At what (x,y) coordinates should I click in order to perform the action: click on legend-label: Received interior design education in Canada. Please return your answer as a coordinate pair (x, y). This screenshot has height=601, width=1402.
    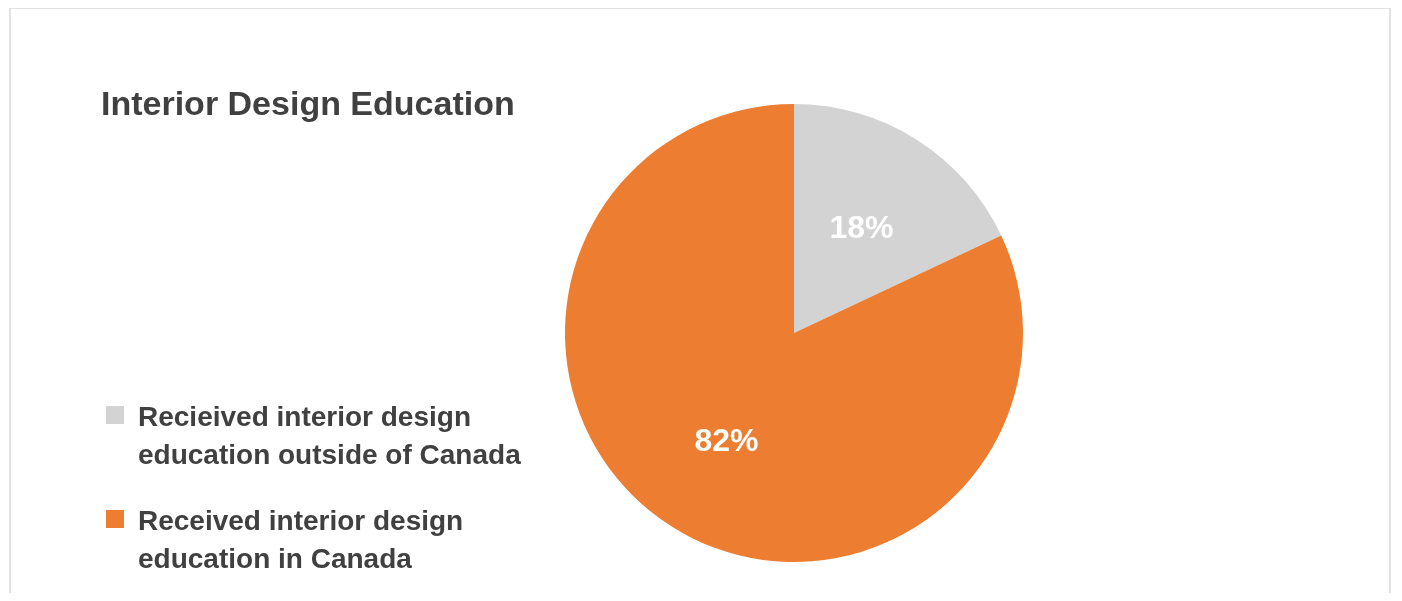
    Looking at the image, I should click on (301, 539).